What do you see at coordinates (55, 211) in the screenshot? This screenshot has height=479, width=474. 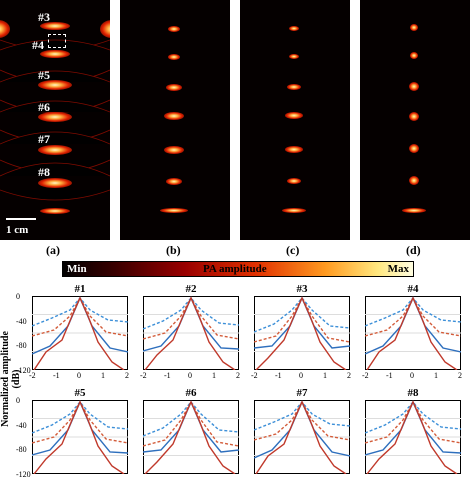 I see `target-bottom` at bounding box center [55, 211].